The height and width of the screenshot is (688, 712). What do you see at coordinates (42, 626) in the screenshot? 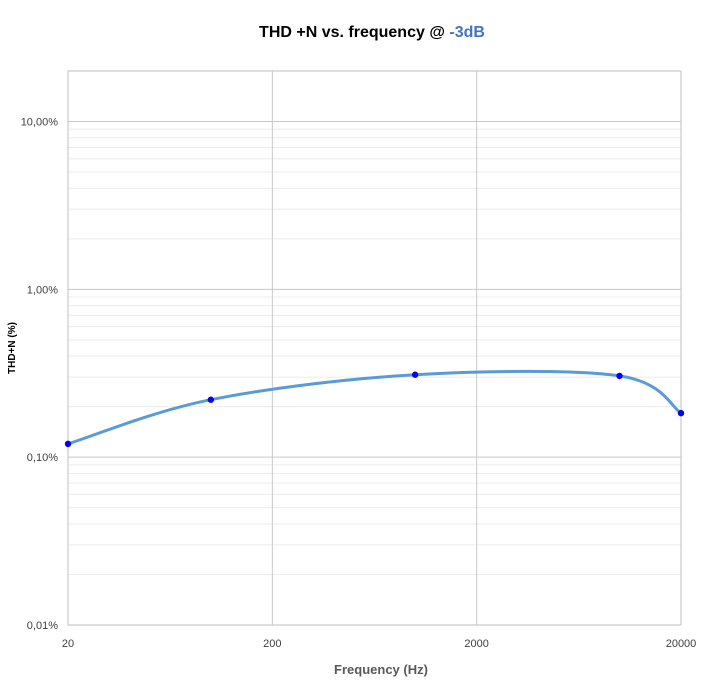
I see `y-tick-label: 0,01%` at bounding box center [42, 626].